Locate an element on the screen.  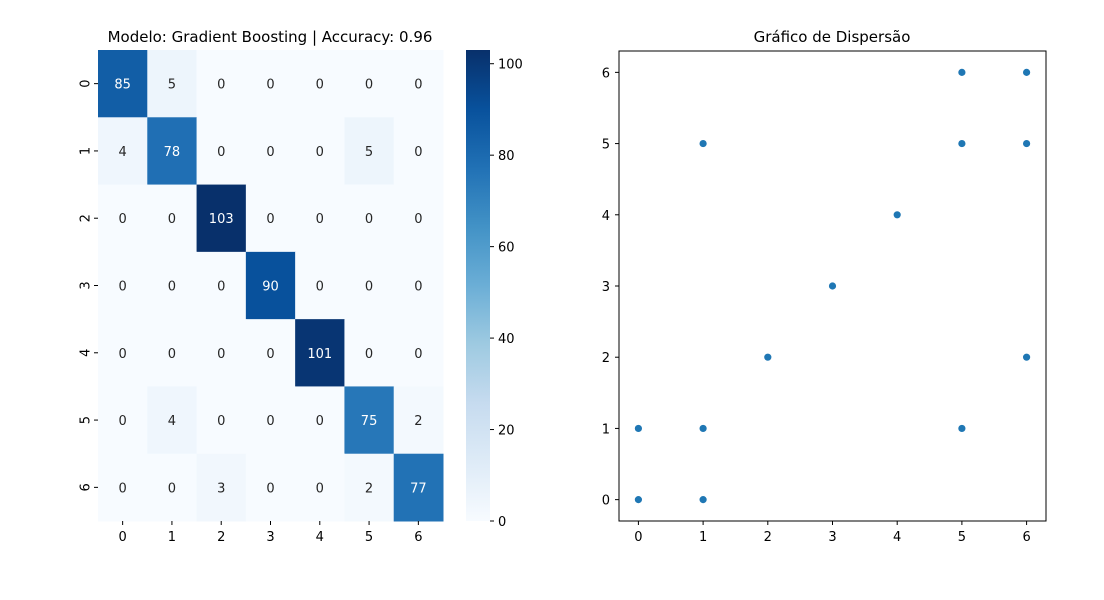
colorbar: 0 20 40 60 80 100 is located at coordinates (494, 290).